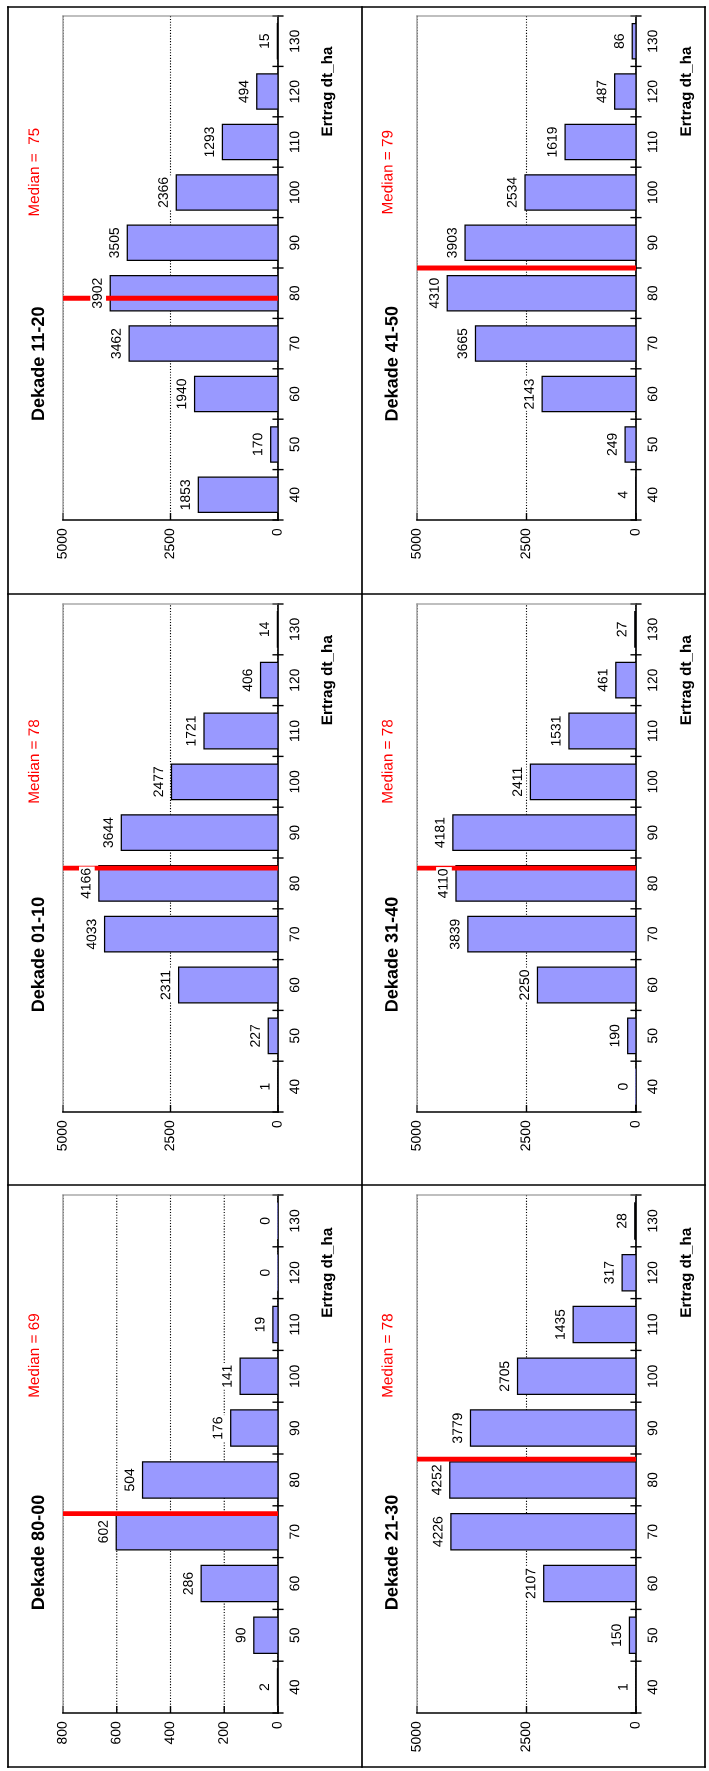 The image size is (709, 1771). Describe the element at coordinates (462, 343) in the screenshot. I see `data-label: 3665` at that location.